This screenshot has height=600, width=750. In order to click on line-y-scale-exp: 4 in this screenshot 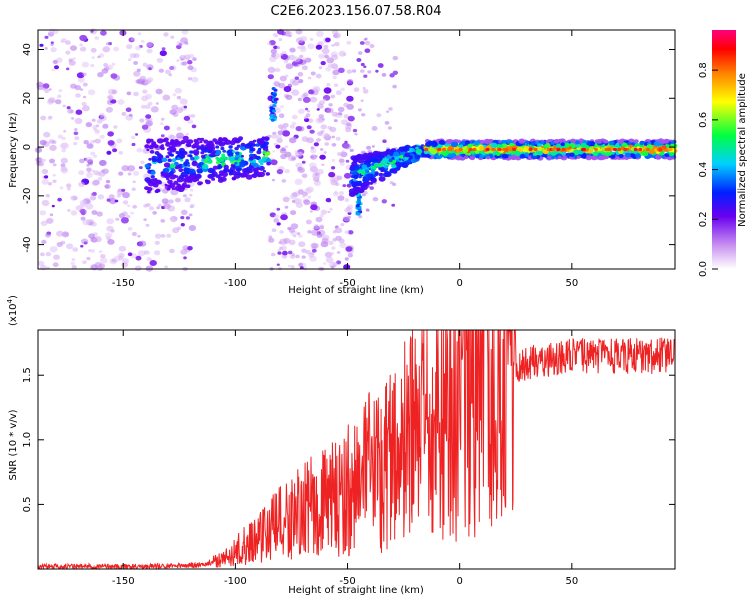, I will do `click(10, 300)`.